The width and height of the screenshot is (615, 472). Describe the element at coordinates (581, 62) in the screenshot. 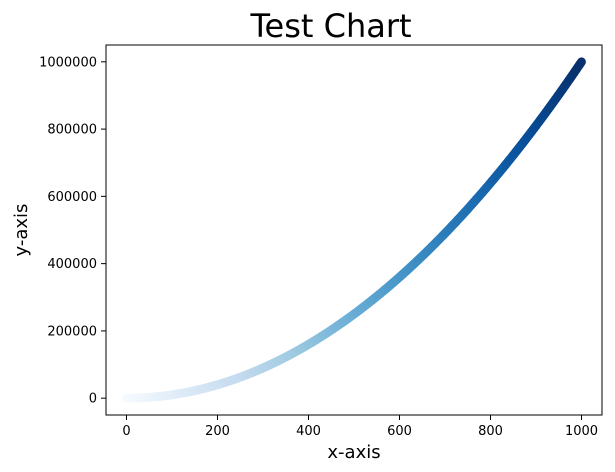

I see `data-point` at that location.